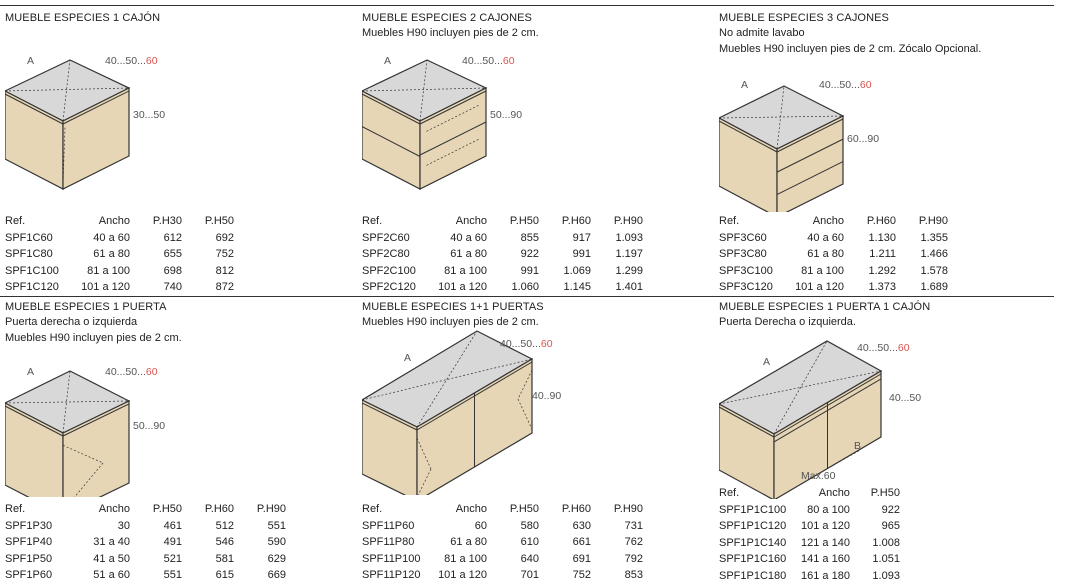 Image resolution: width=1067 pixels, height=588 pixels. I want to click on ref-cell: SPF3C100, so click(746, 270).